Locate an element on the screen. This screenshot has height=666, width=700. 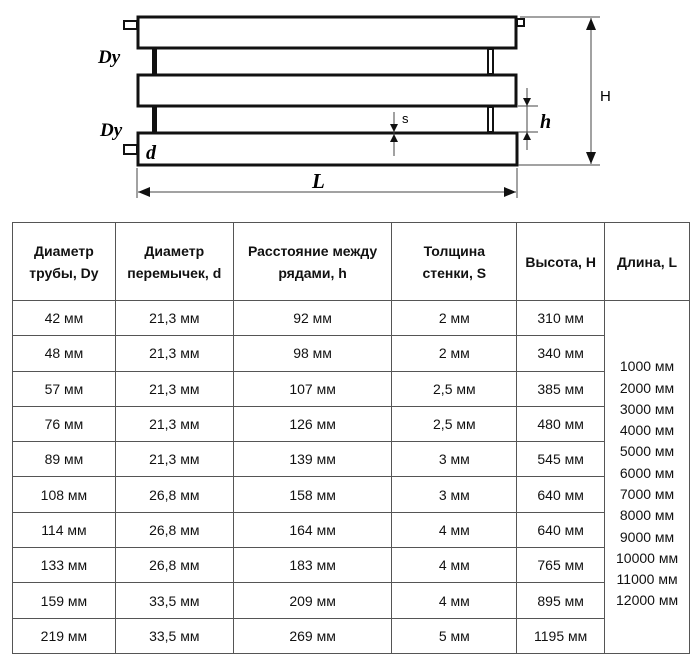
column-header-text: стенки, S is located at coordinates (454, 272).